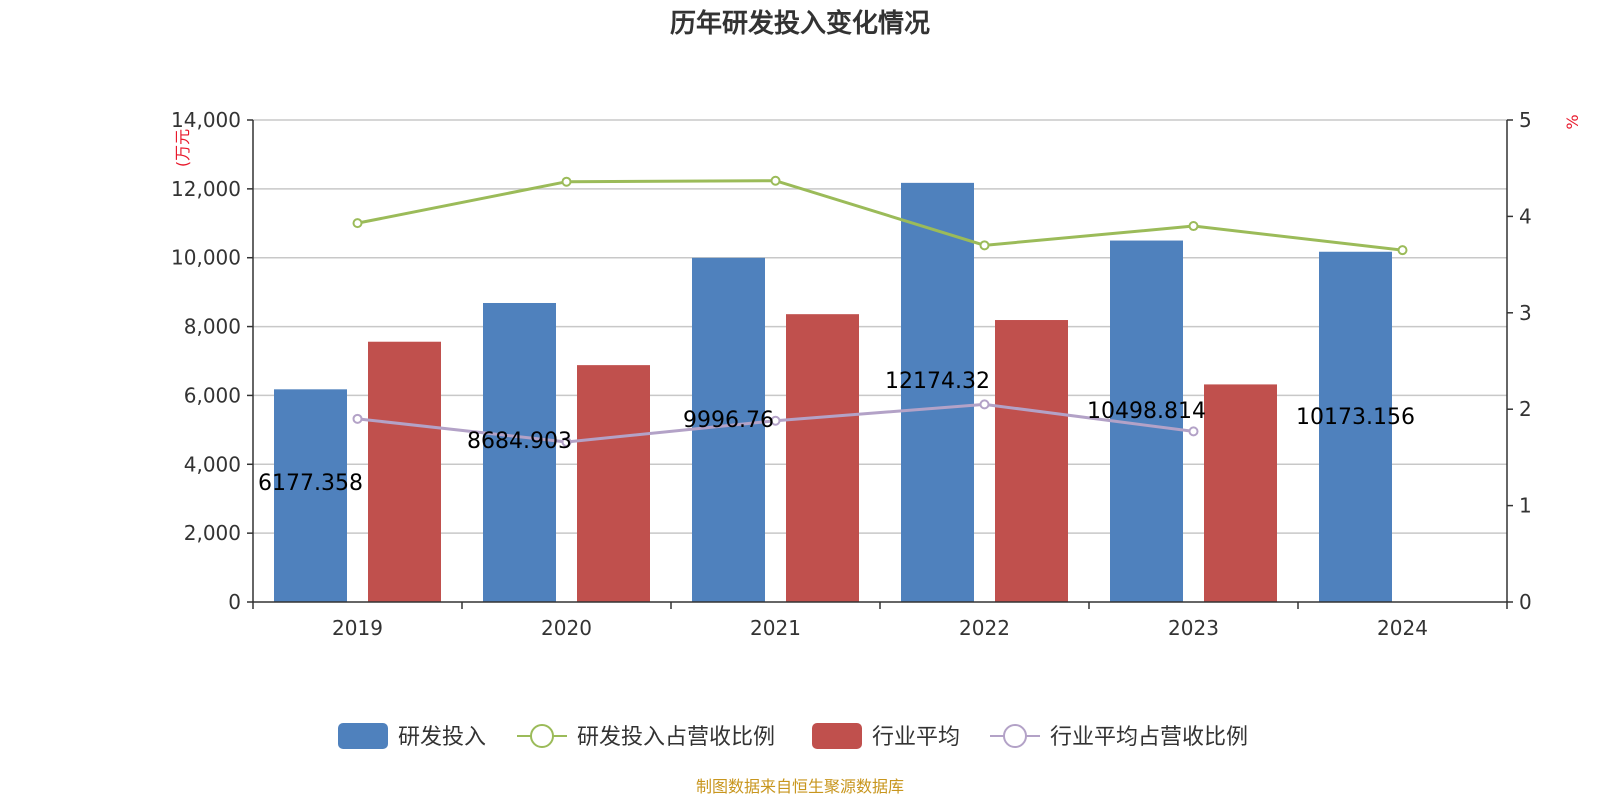  What do you see at coordinates (1572, 121) in the screenshot?
I see `y-right-unit: %` at bounding box center [1572, 121].